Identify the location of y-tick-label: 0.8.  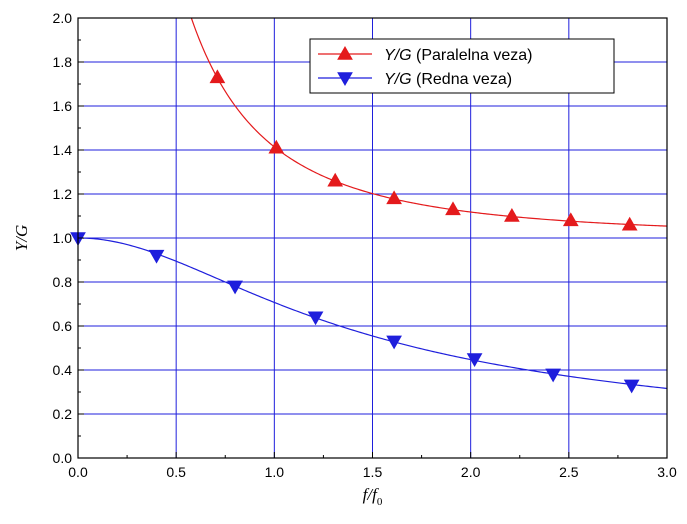
(63, 282).